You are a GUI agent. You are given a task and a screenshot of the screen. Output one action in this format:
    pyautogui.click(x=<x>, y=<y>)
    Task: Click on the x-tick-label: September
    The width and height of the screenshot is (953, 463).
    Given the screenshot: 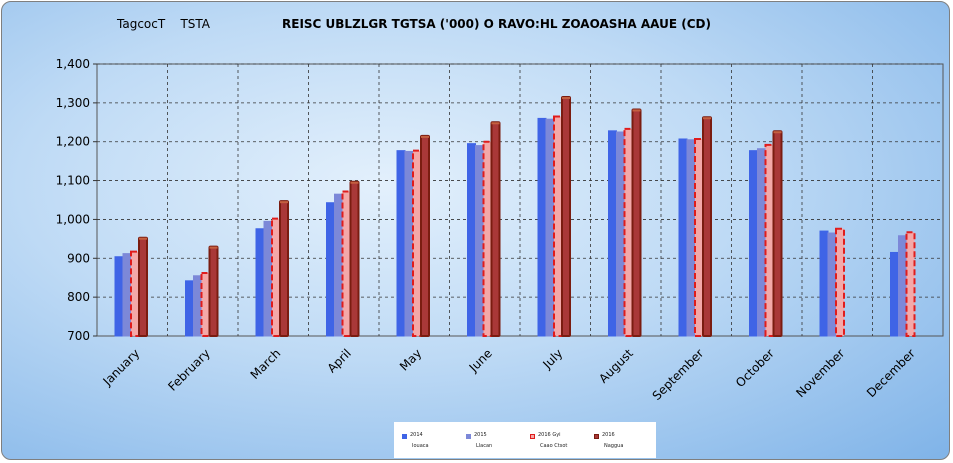 What is the action you would take?
    pyautogui.click(x=678, y=374)
    